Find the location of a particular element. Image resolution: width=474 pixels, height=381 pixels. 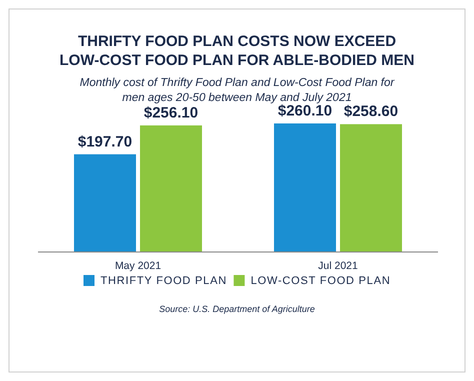

chart-subtitle: Monthly cost of Thrifty Food Plan and Low-Cost Food Plan for men ages 20-50 between May and July 2021 is located at coordinates (238, 90).